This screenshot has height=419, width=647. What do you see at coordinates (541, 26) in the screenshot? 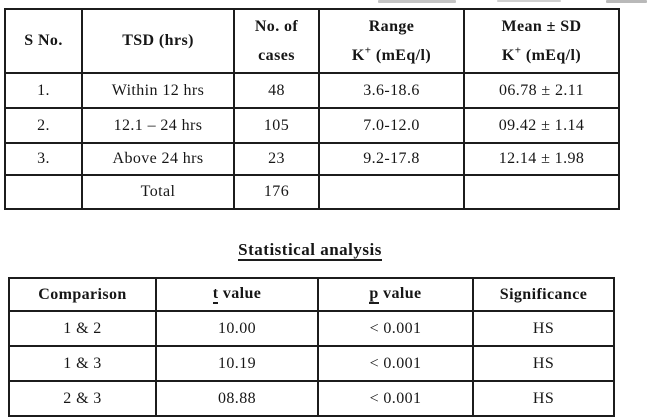
I see `header-mean-line1: Mean ± SD` at bounding box center [541, 26].